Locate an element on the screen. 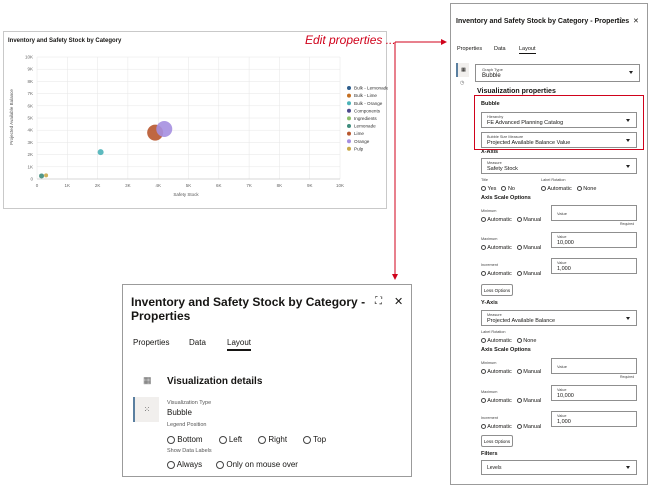  y-increment-label: Increment is located at coordinates (489, 418).